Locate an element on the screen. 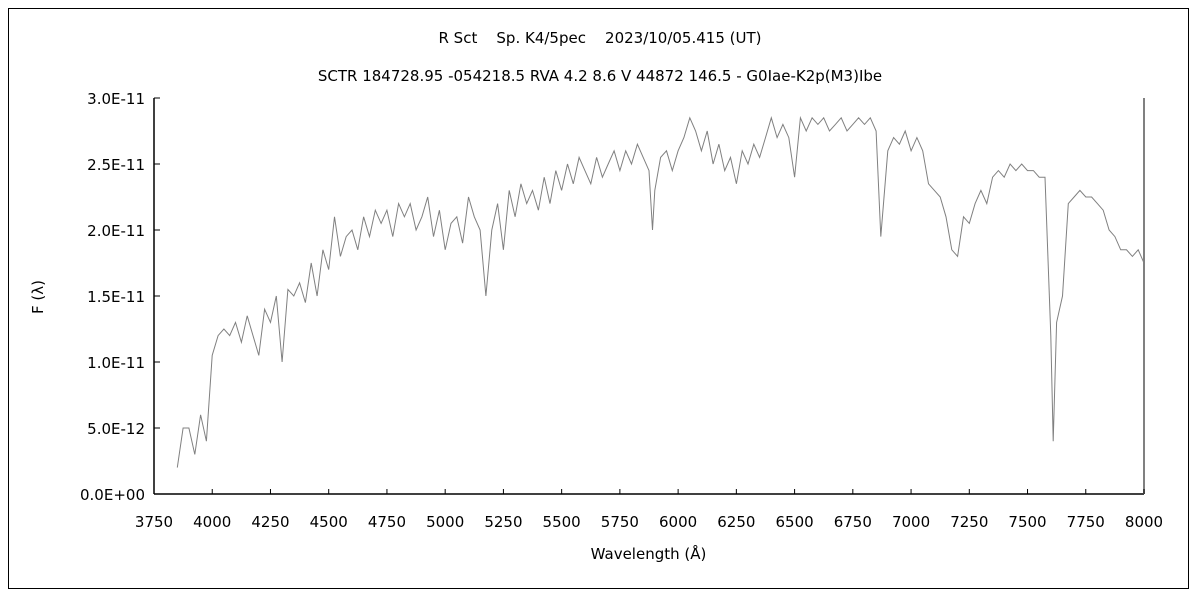 This screenshot has width=1200, height=600. y-tick-label: 3.0E-11 is located at coordinates (116, 99).